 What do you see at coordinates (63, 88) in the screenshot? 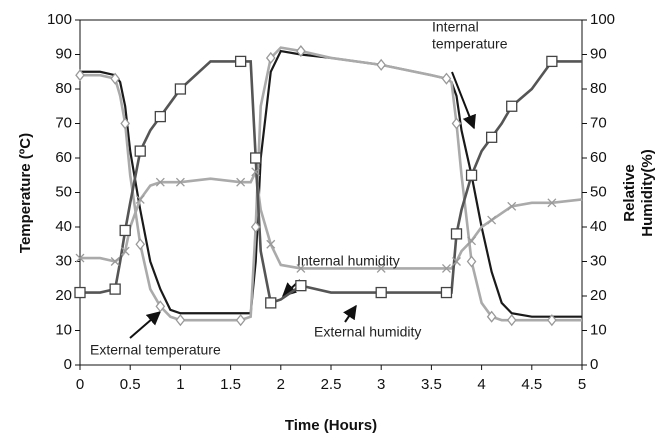
I see `y-tick-label: 80` at bounding box center [63, 88].